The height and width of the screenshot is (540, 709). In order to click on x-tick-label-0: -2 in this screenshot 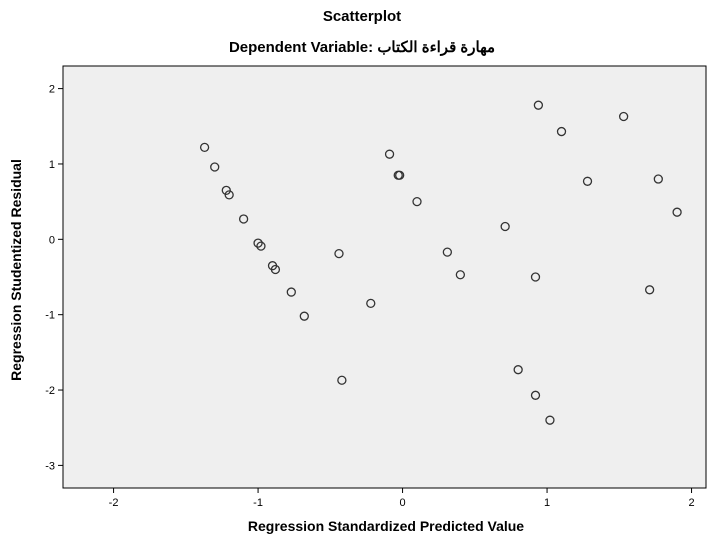, I will do `click(114, 503)`.